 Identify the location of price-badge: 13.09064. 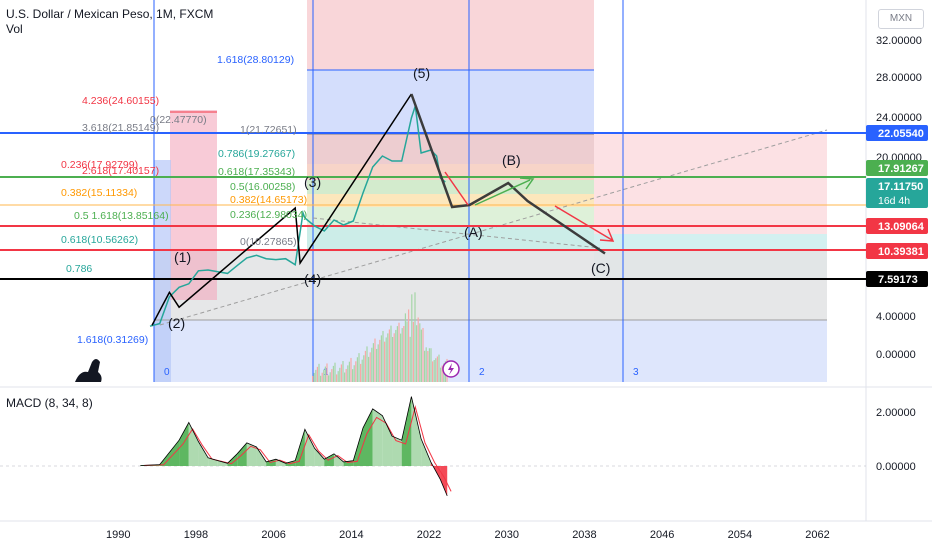
(897, 226).